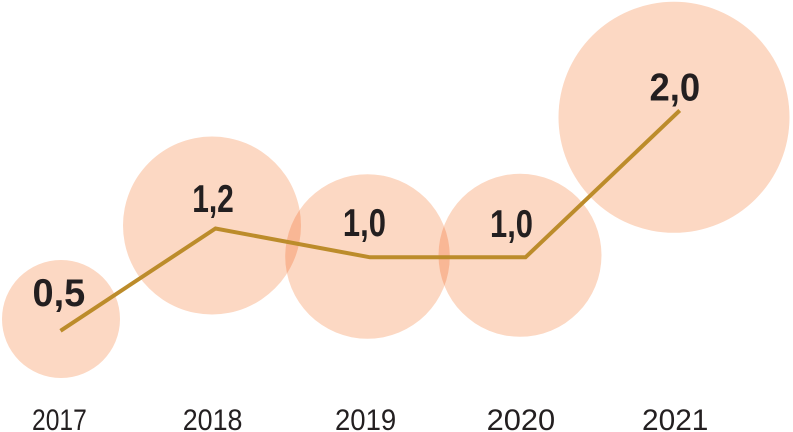  I want to click on svg-text: 2018, so click(213, 418).